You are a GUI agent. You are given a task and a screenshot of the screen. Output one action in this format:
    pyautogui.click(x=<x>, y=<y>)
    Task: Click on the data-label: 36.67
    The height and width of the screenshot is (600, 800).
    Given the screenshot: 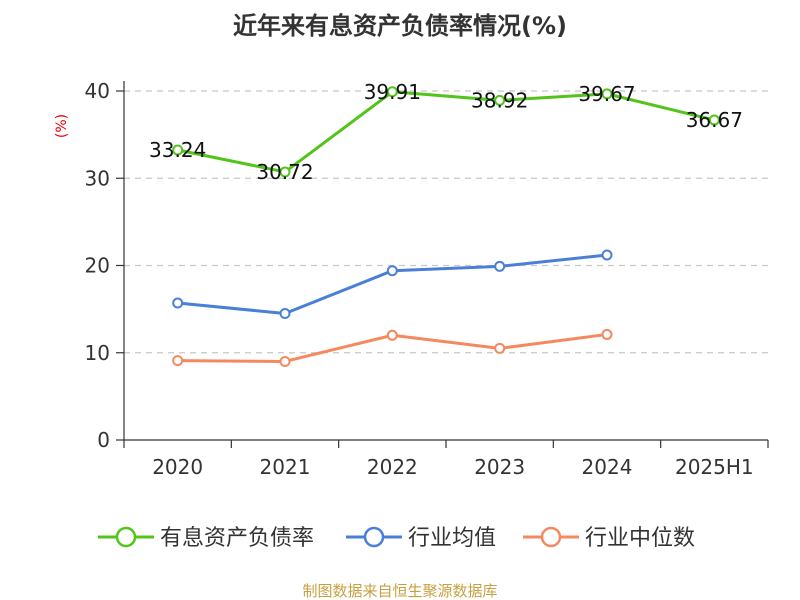 What is the action you would take?
    pyautogui.click(x=714, y=120)
    